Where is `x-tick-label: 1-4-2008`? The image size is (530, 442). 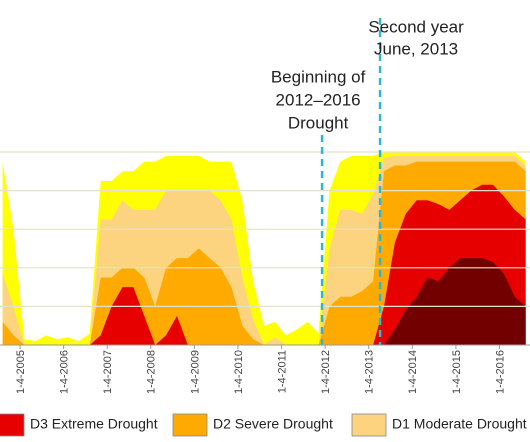
x-tick-label: 1-4-2008 is located at coordinates (152, 372).